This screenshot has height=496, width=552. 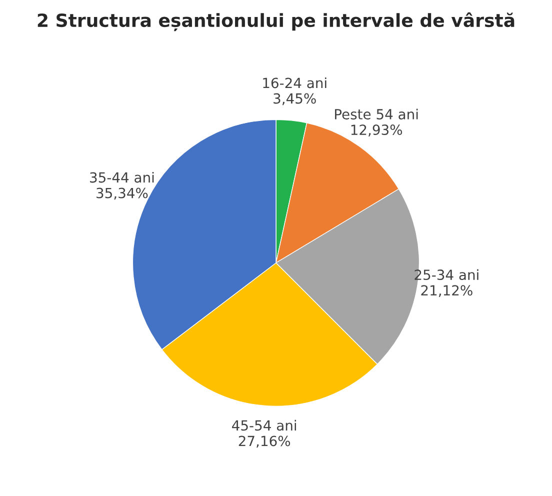 I want to click on data-label: 21,12%, so click(x=446, y=291).